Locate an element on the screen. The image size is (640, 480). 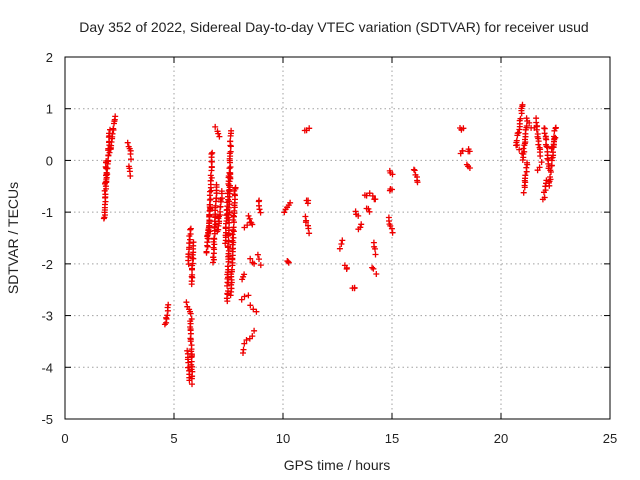
x-tick-label: 10 is located at coordinates (283, 438).